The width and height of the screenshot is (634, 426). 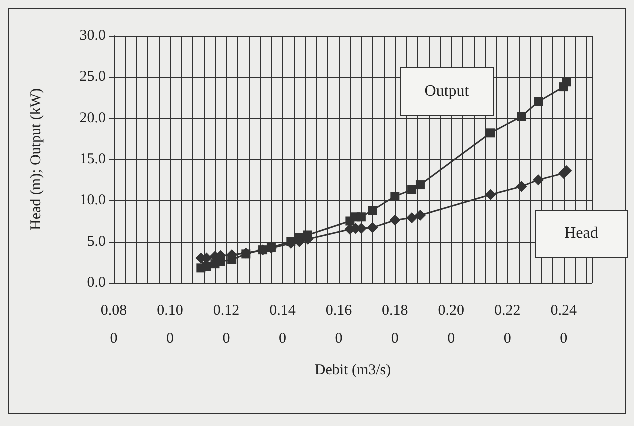 What do you see at coordinates (96, 283) in the screenshot?
I see `y-tick-label: 0.0` at bounding box center [96, 283].